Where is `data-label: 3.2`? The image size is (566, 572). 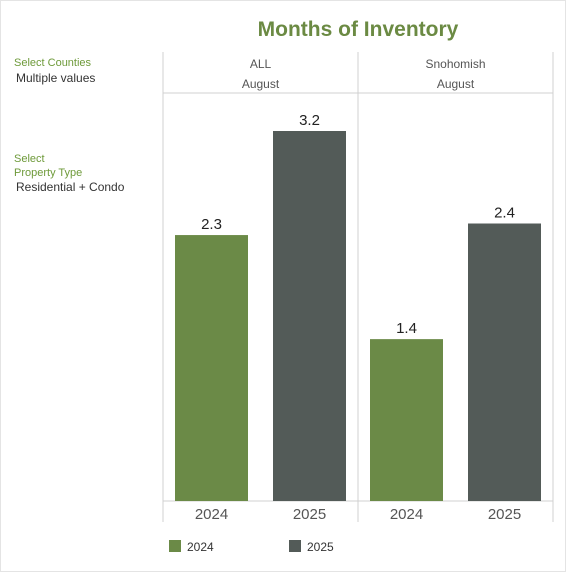 data-label: 3.2 is located at coordinates (309, 120).